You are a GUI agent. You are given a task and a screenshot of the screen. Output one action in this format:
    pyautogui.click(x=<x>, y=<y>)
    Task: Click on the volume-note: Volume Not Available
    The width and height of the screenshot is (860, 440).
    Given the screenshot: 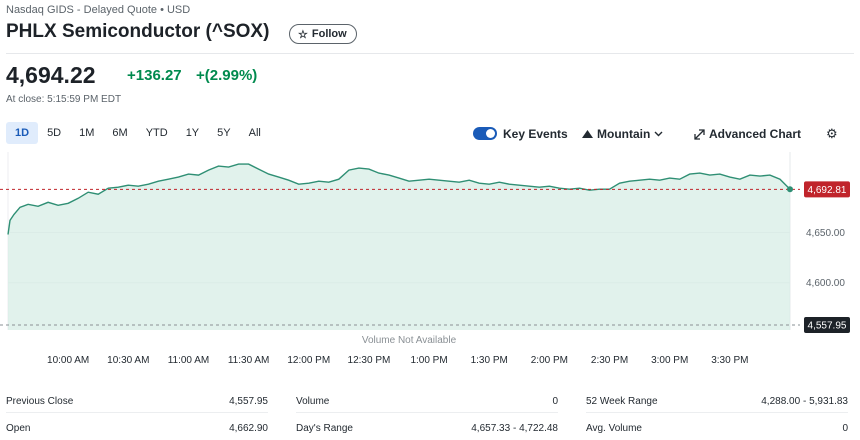 What is the action you would take?
    pyautogui.click(x=409, y=340)
    